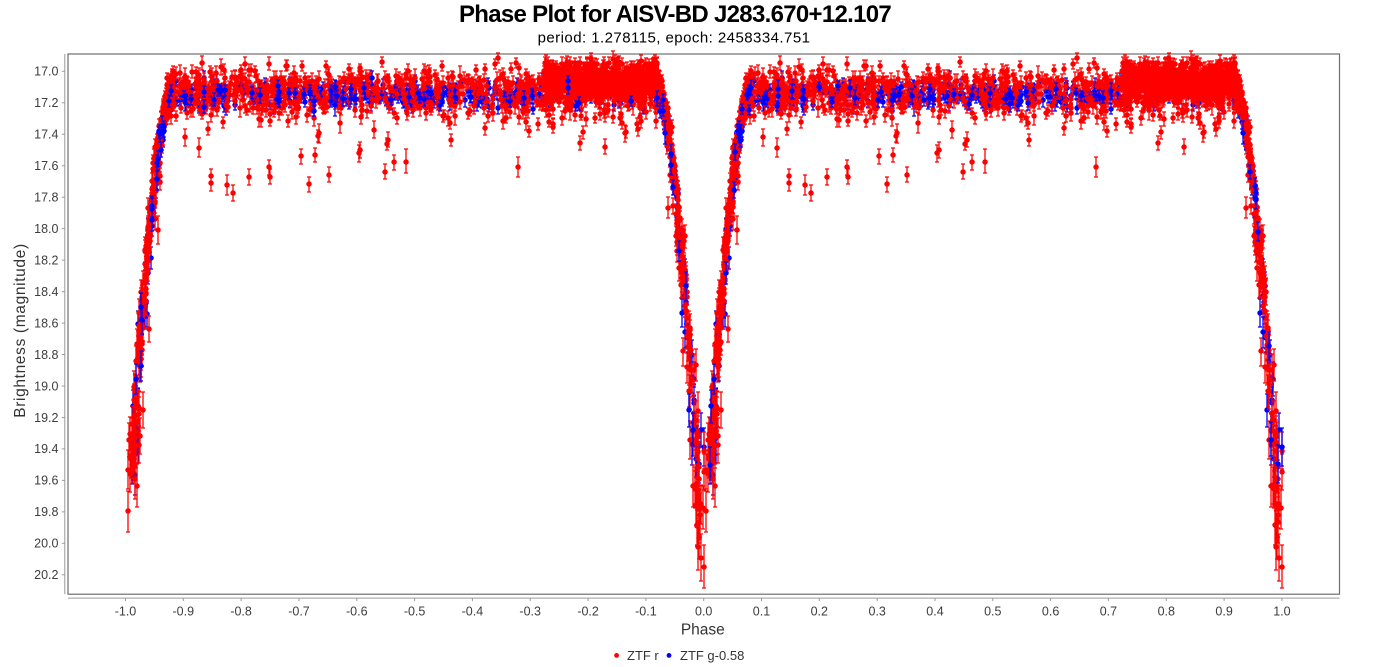  Describe the element at coordinates (1050, 612) in the screenshot. I see `svg-text: 0.6` at that location.